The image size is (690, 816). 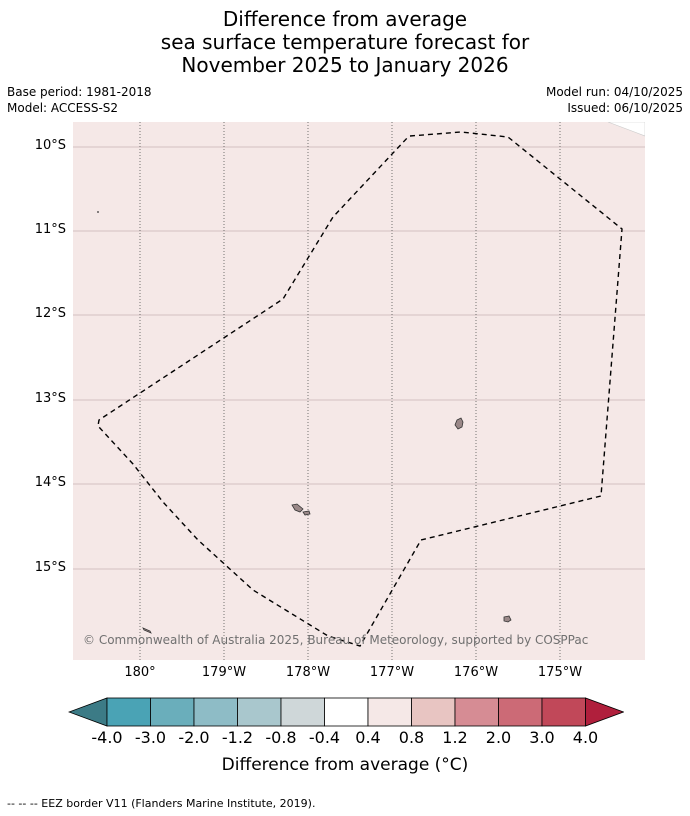 I want to click on lat-label-12s: 12°S, so click(x=50, y=313).